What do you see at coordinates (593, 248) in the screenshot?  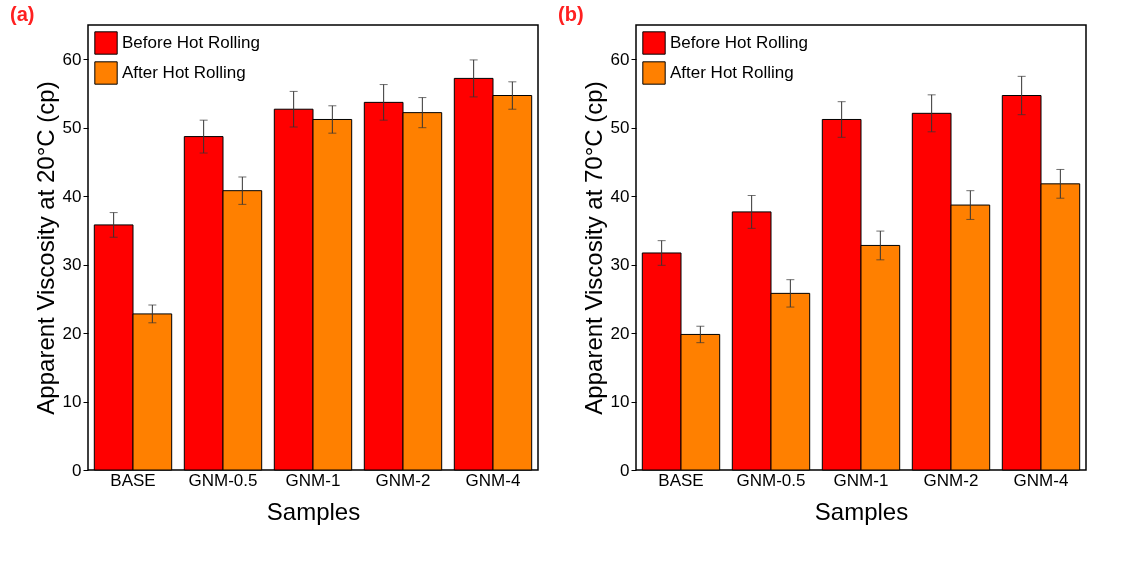 I see `y-axis-title: Apparent Viscosity at 70°C (cp)` at bounding box center [593, 248].